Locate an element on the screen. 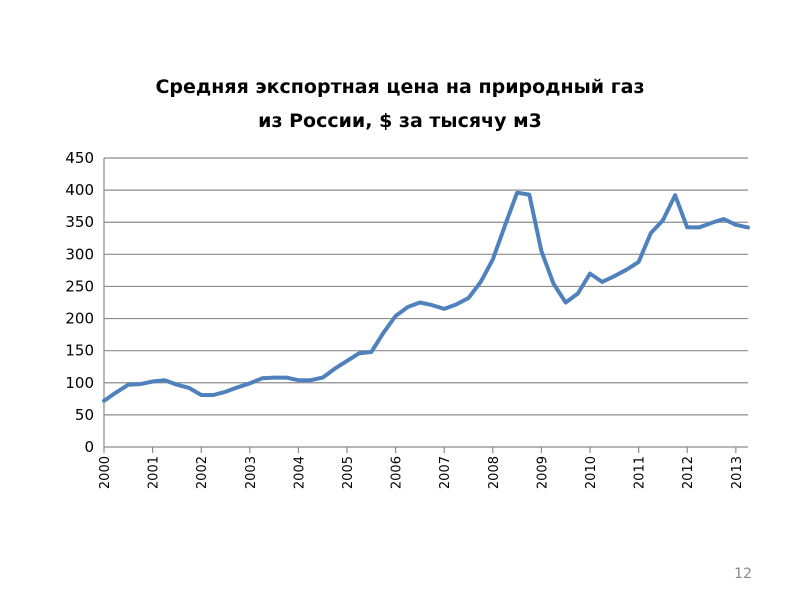 The width and height of the screenshot is (800, 600). x-tick-label: 2006 is located at coordinates (397, 472).